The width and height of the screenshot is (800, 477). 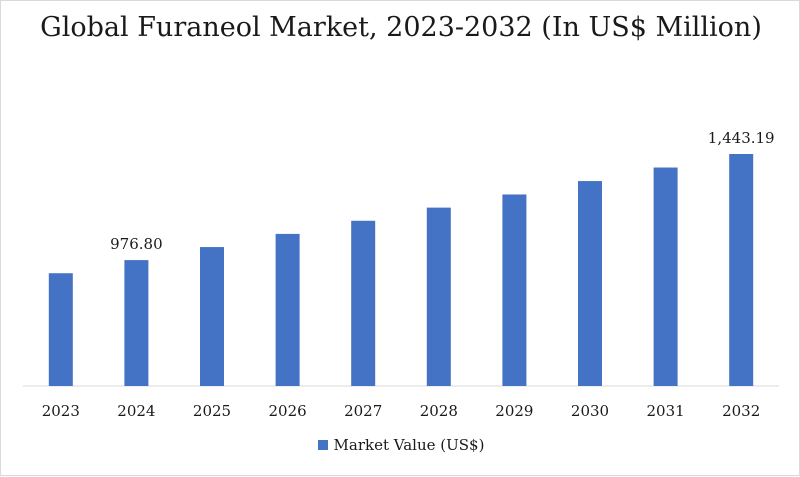 What do you see at coordinates (590, 283) in the screenshot?
I see `bar-2030` at bounding box center [590, 283].